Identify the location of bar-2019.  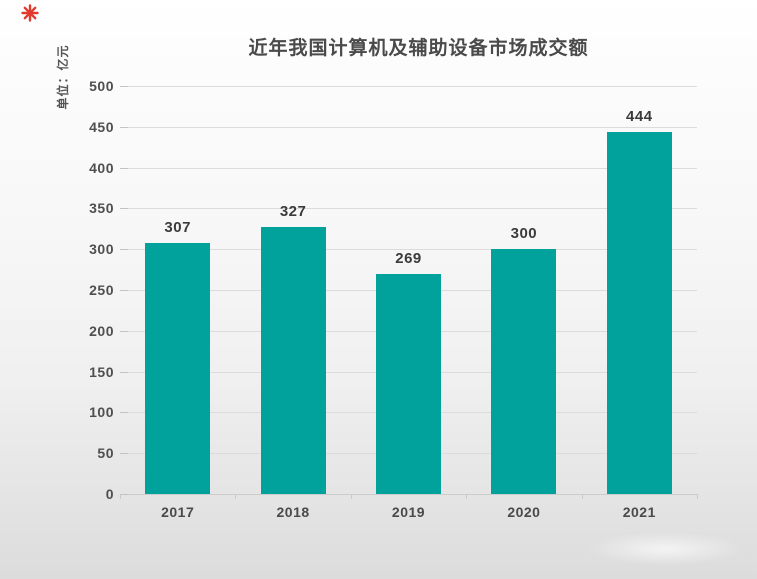
(408, 384).